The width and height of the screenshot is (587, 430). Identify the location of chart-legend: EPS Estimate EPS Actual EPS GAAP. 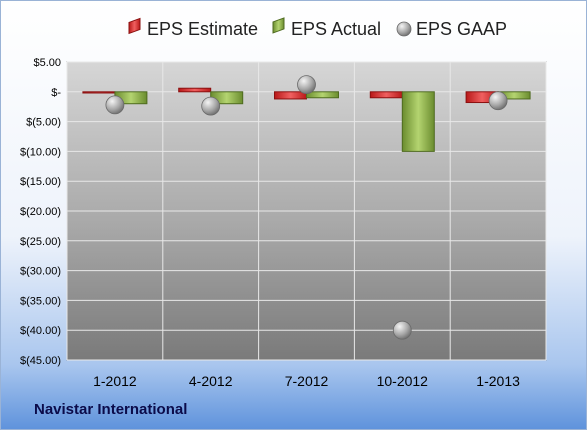
(317, 28).